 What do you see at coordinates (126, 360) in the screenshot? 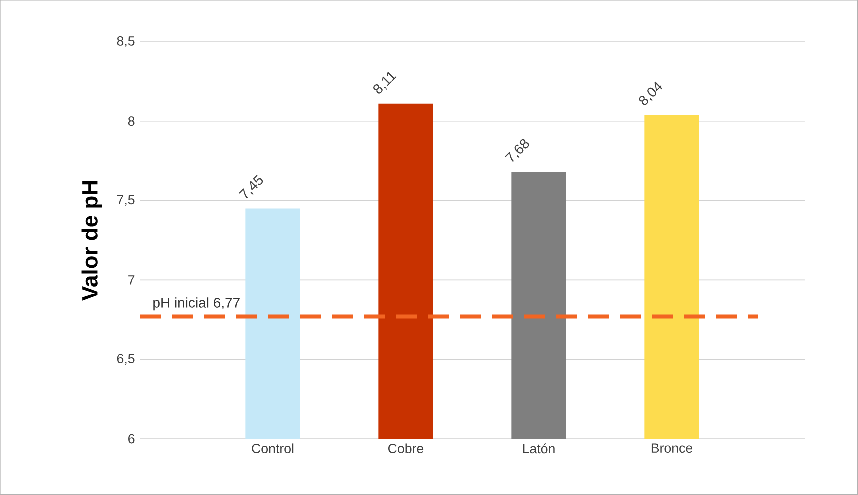
I see `y-tick-label: 6,5` at bounding box center [126, 360].